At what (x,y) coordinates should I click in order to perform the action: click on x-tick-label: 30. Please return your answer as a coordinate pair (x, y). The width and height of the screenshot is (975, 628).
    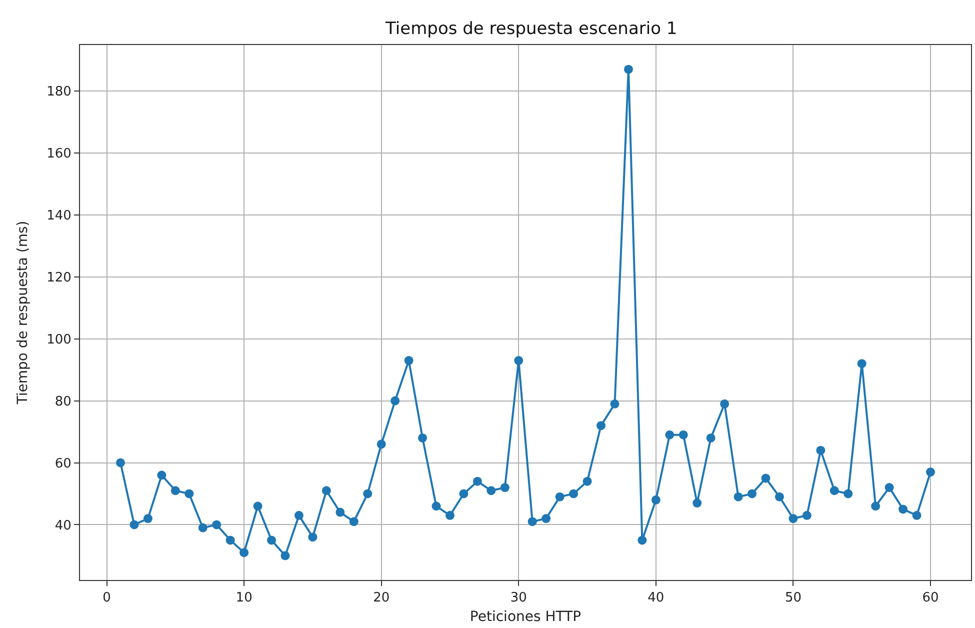
    Looking at the image, I should click on (518, 598).